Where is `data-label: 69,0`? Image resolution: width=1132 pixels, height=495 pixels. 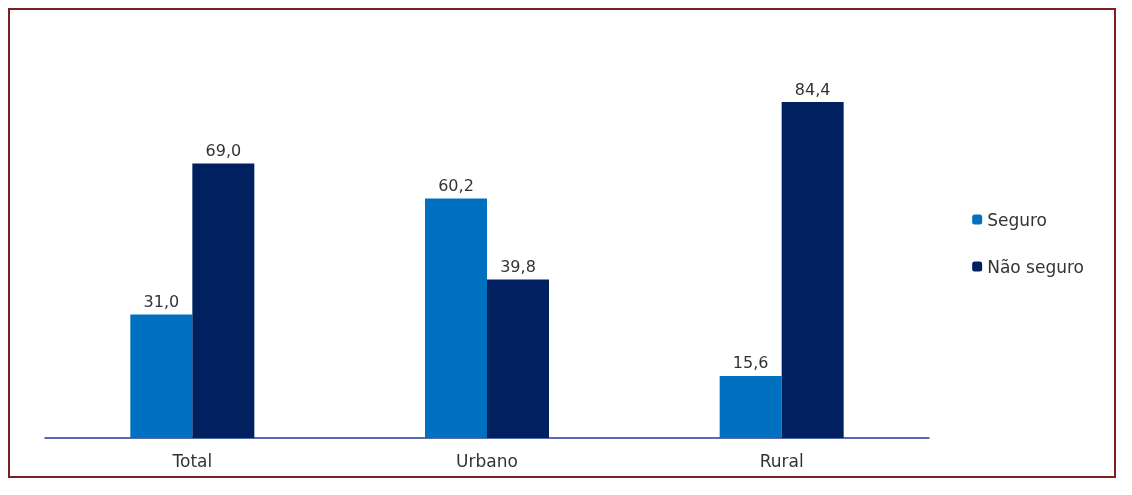 data-label: 69,0 is located at coordinates (223, 150).